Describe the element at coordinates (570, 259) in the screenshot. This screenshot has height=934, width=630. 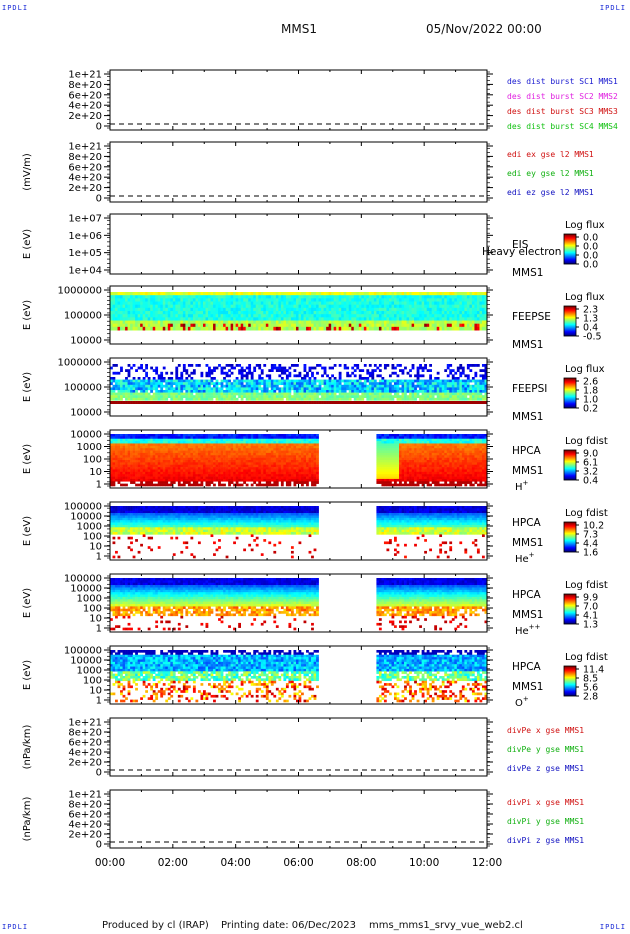
I see `colorbar-segment` at that location.